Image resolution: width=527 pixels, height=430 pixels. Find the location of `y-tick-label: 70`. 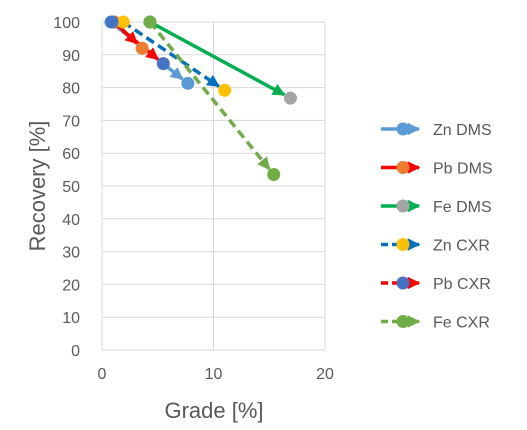

y-tick-label: 70 is located at coordinates (71, 121).